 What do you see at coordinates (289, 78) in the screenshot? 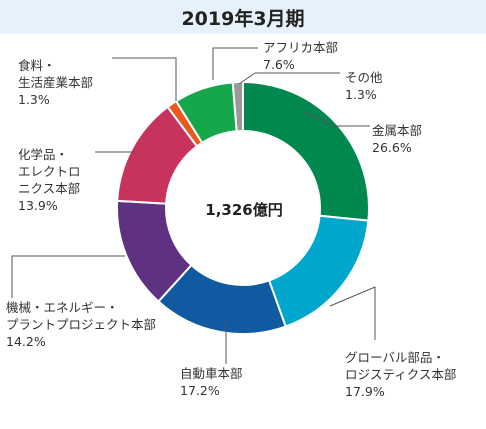
I see `leader-line-others` at bounding box center [289, 78].